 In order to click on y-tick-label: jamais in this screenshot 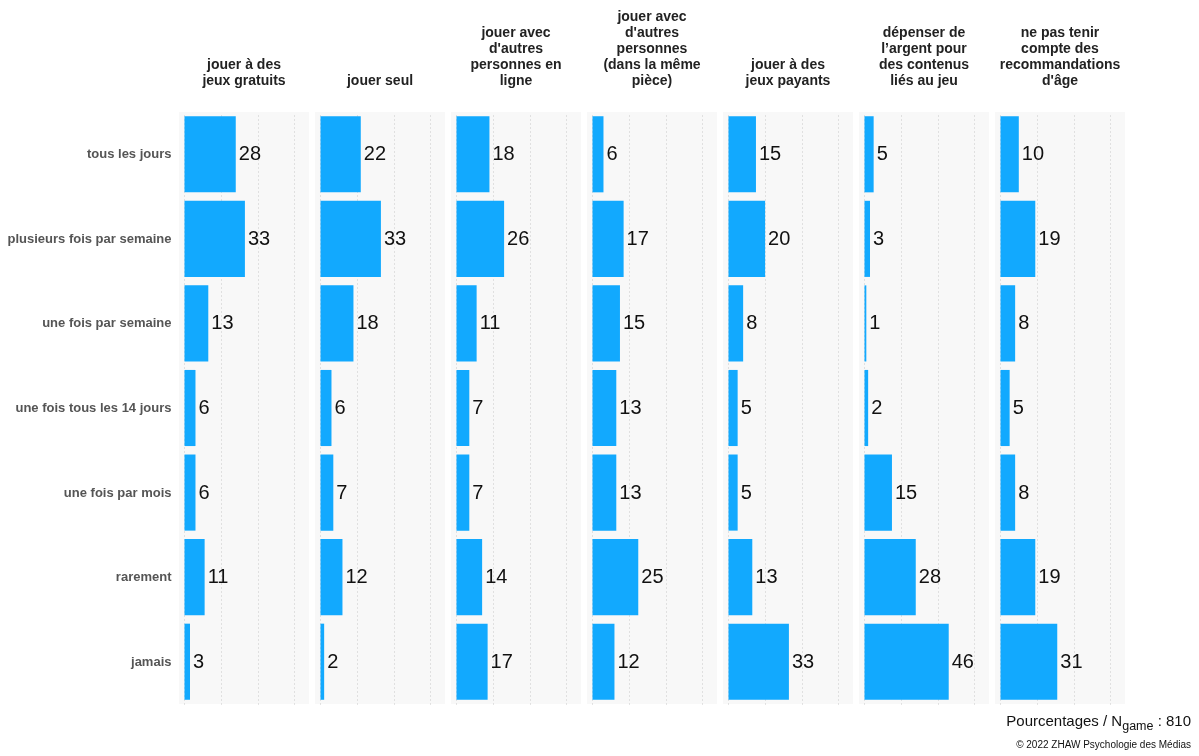, I will do `click(151, 661)`.